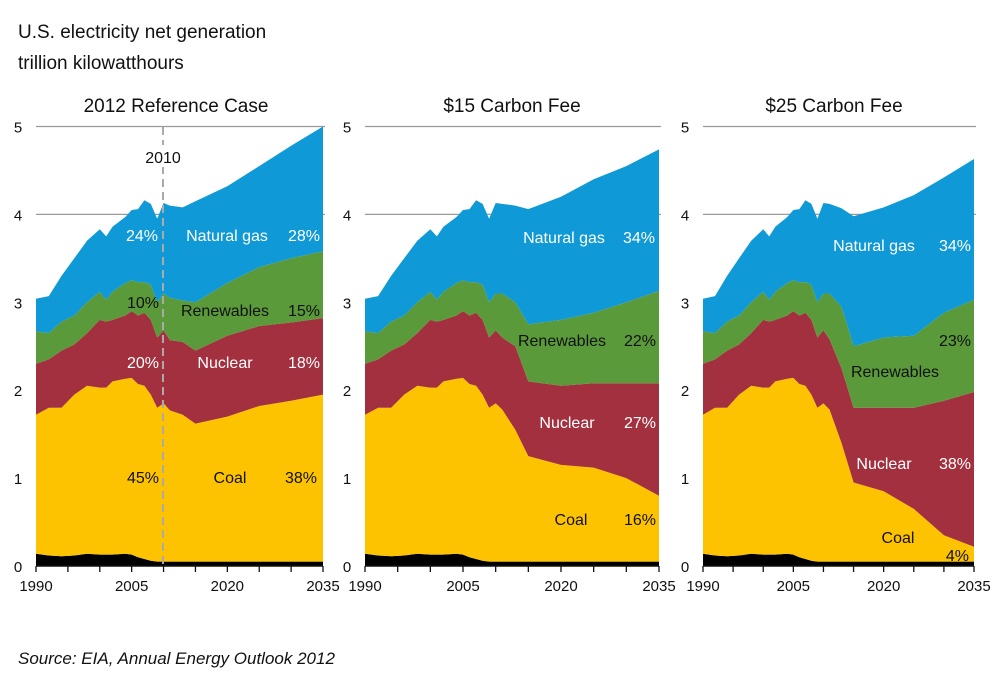  I want to click on marker-label-bg, so click(163, 156).